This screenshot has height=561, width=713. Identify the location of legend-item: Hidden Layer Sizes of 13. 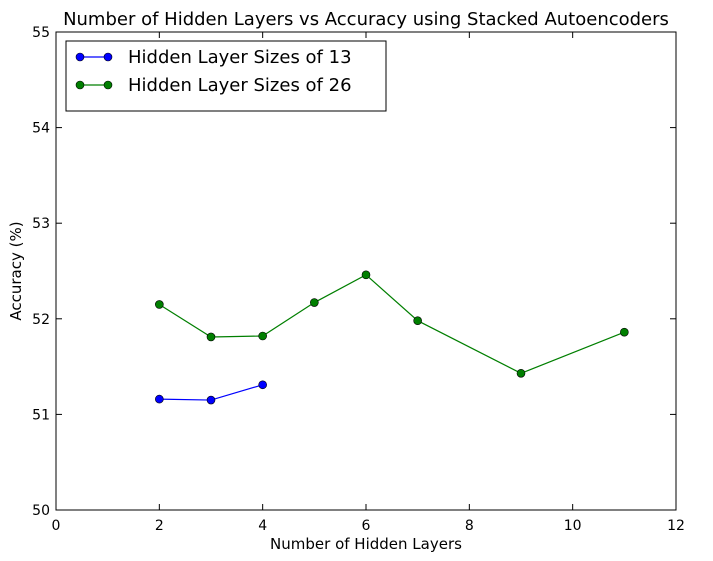
(213, 57).